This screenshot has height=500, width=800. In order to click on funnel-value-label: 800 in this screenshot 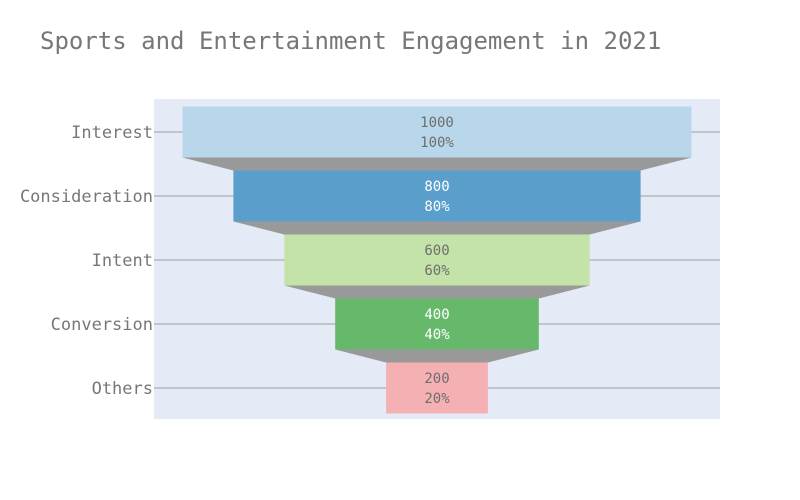, I will do `click(436, 187)`.